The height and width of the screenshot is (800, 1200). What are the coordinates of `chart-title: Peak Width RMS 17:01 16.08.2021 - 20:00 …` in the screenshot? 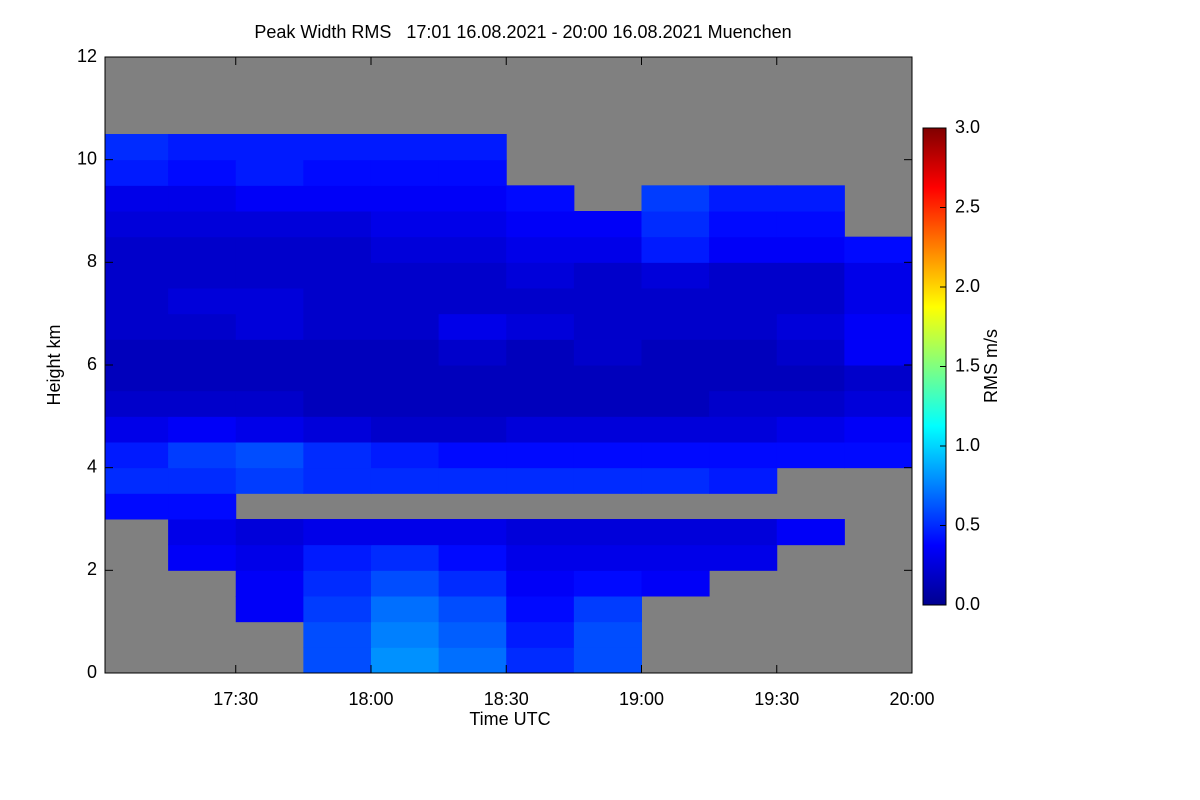 It's located at (522, 32).